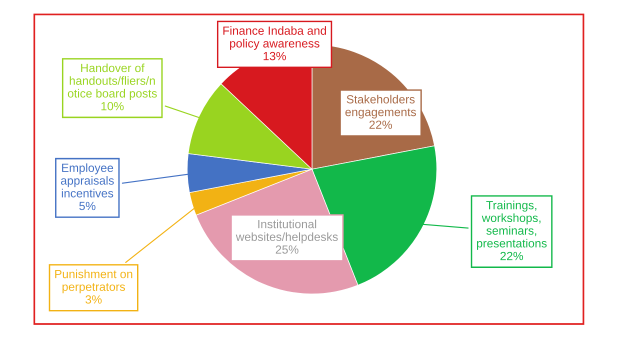  Describe the element at coordinates (287, 249) in the screenshot. I see `data-label: 25%` at that location.